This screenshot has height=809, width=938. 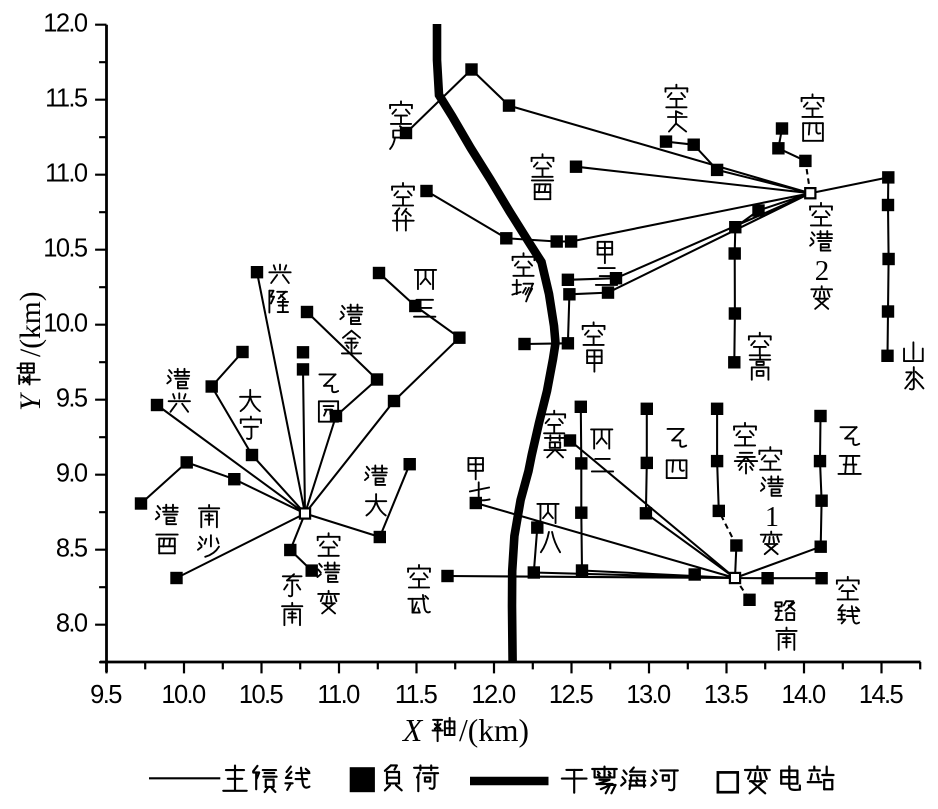 I want to click on svg-text: 12.5, so click(x=571, y=695).